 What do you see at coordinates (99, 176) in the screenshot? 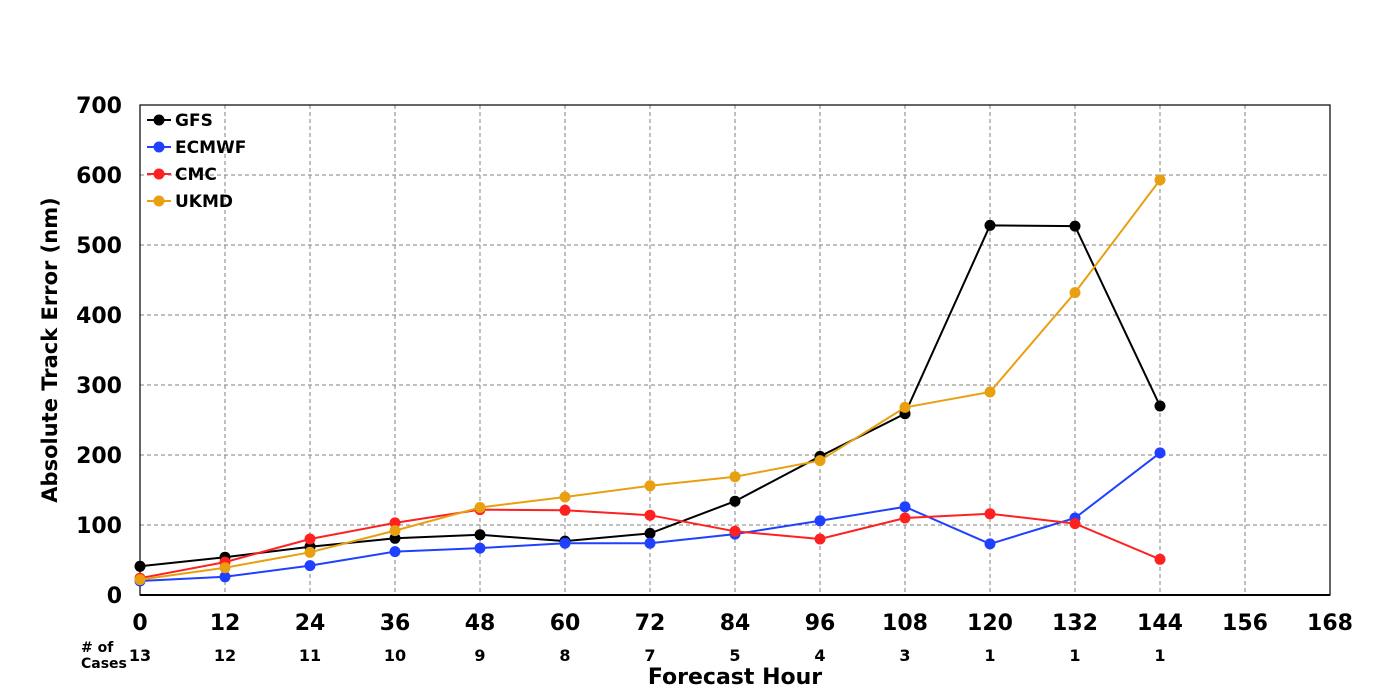
I see `y-tick-label: 600` at bounding box center [99, 176].